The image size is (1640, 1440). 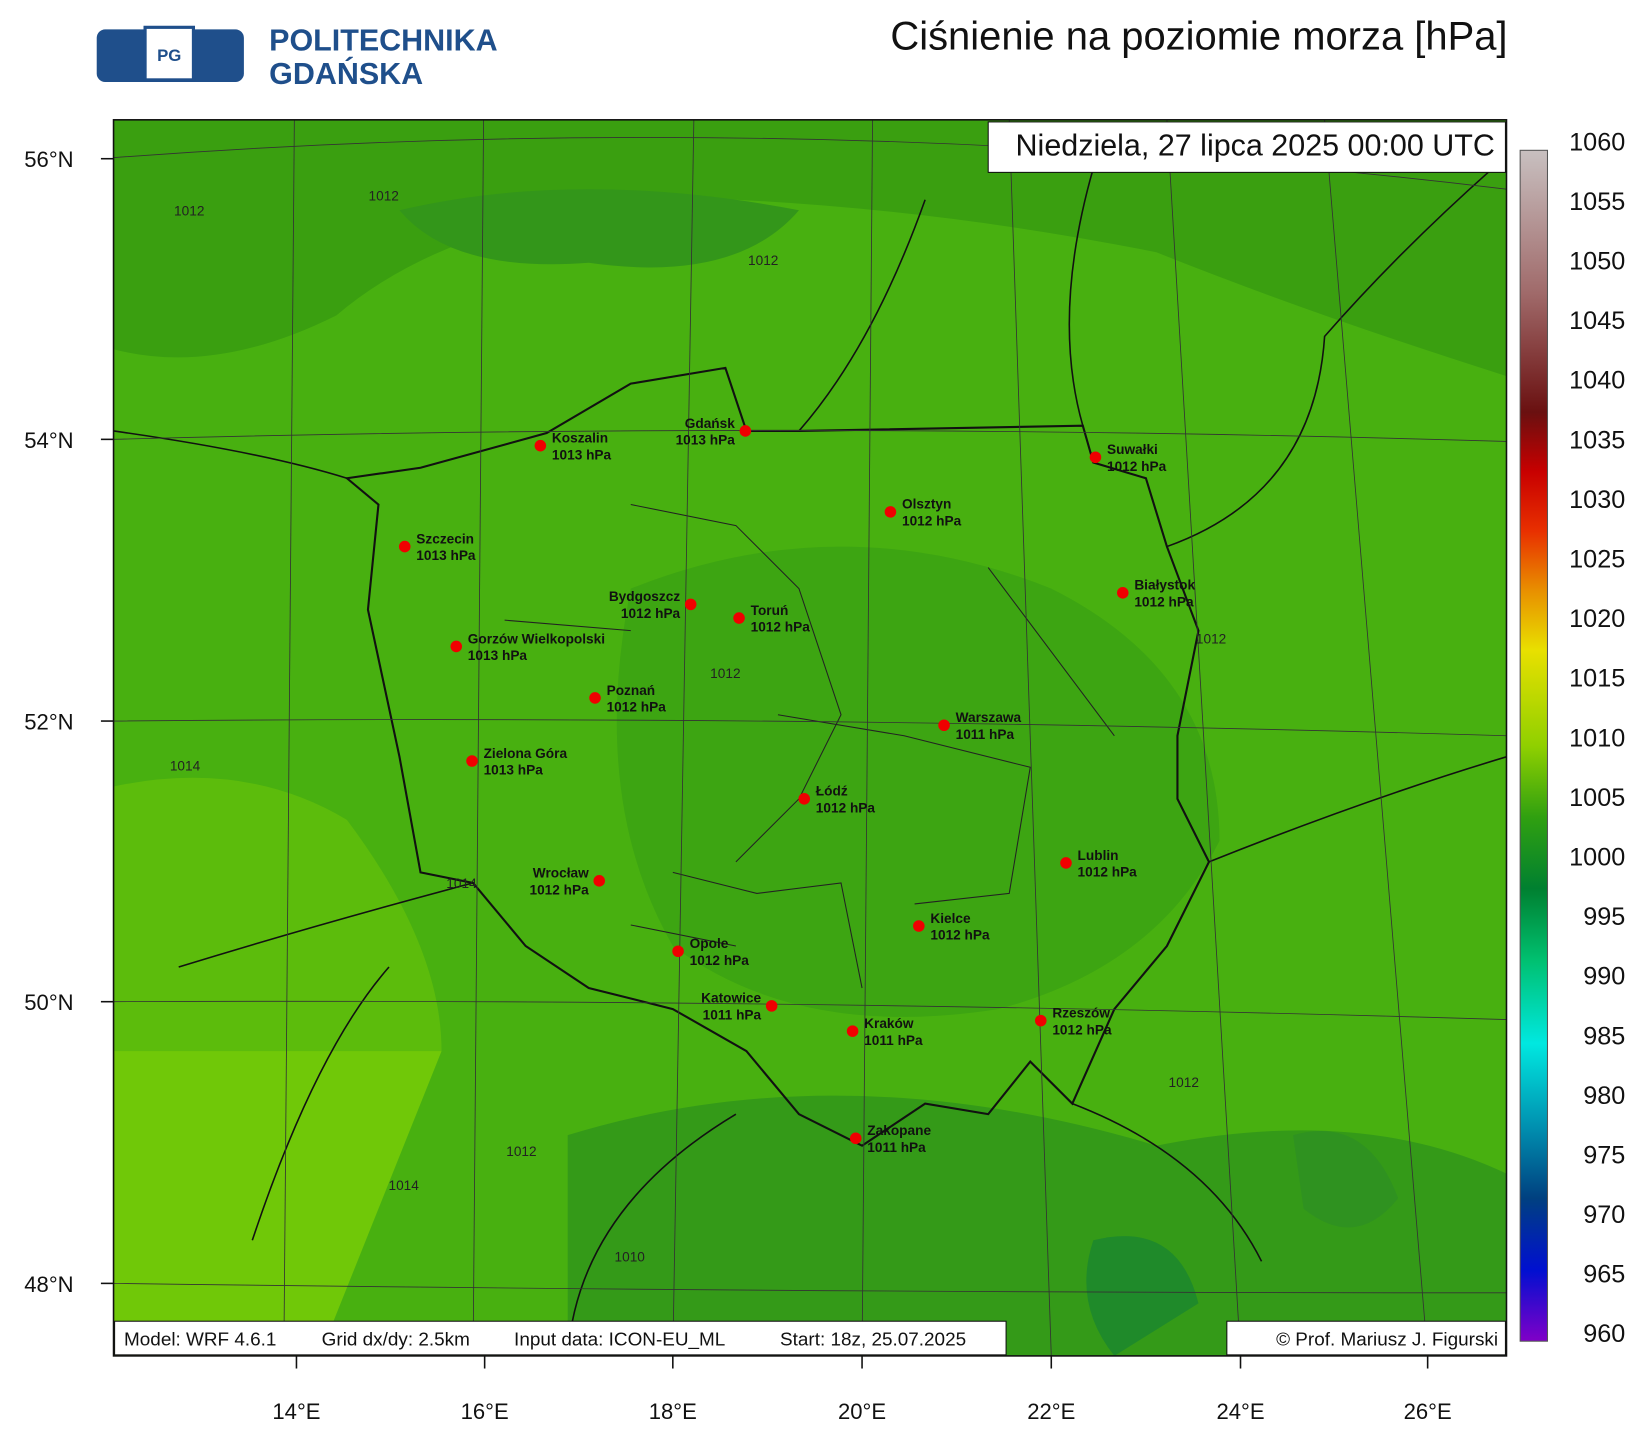 What do you see at coordinates (1597, 857) in the screenshot?
I see `colorbar-label: 1000` at bounding box center [1597, 857].